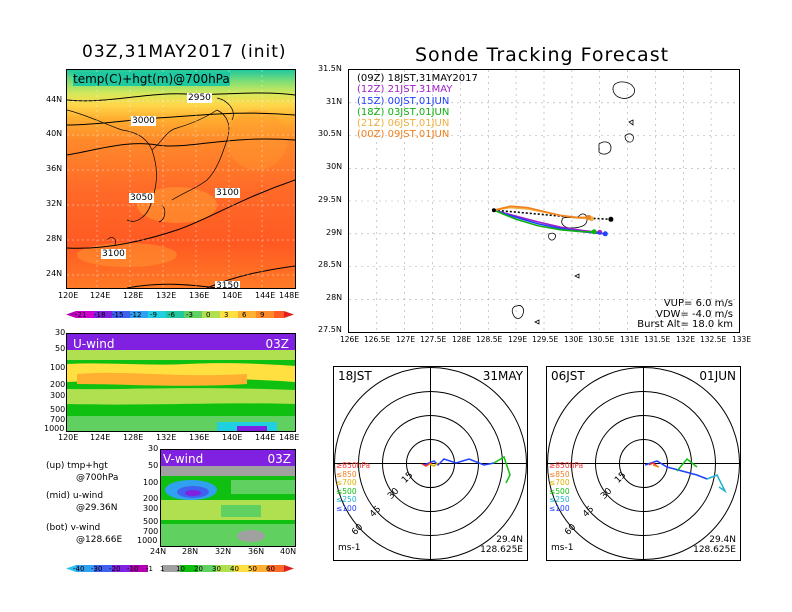  Describe the element at coordinates (406, 339) in the screenshot. I see `tick-label: 127E` at that location.